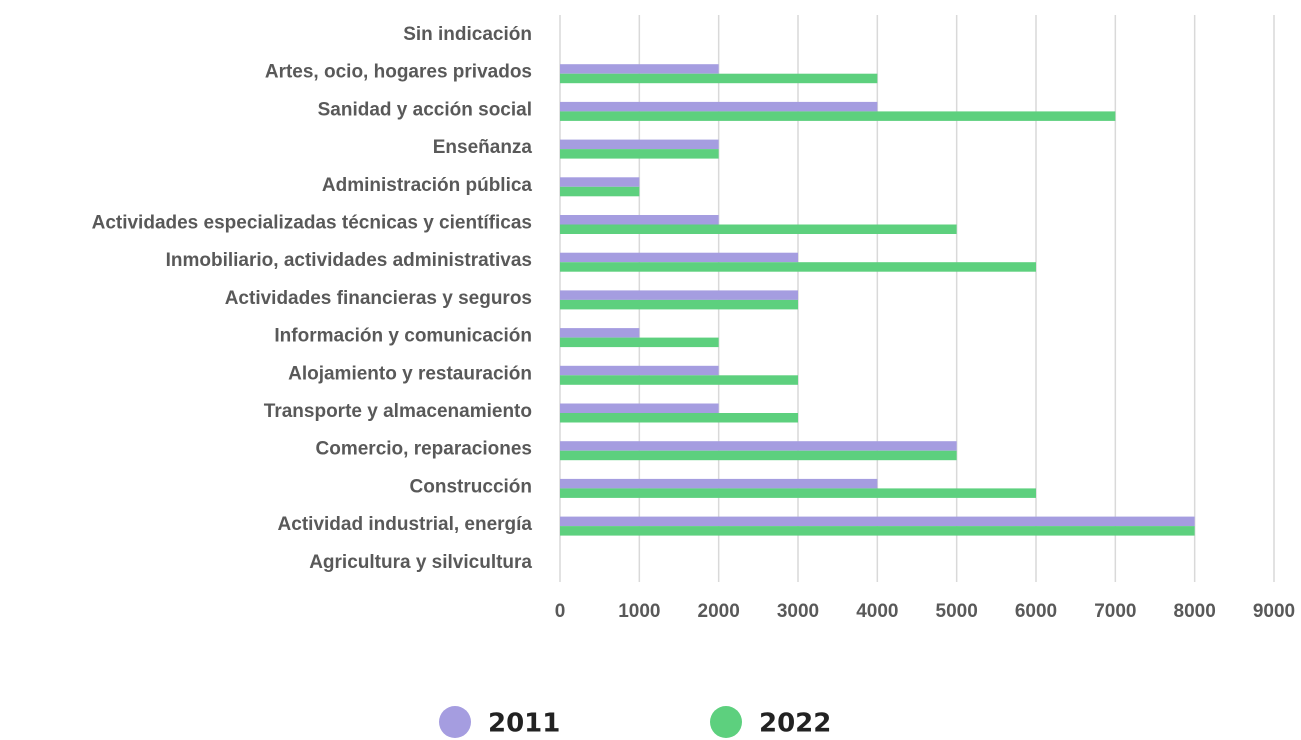 The height and width of the screenshot is (740, 1301). What do you see at coordinates (420, 562) in the screenshot?
I see `y-tick-label: Agricultura y silvicultura` at bounding box center [420, 562].